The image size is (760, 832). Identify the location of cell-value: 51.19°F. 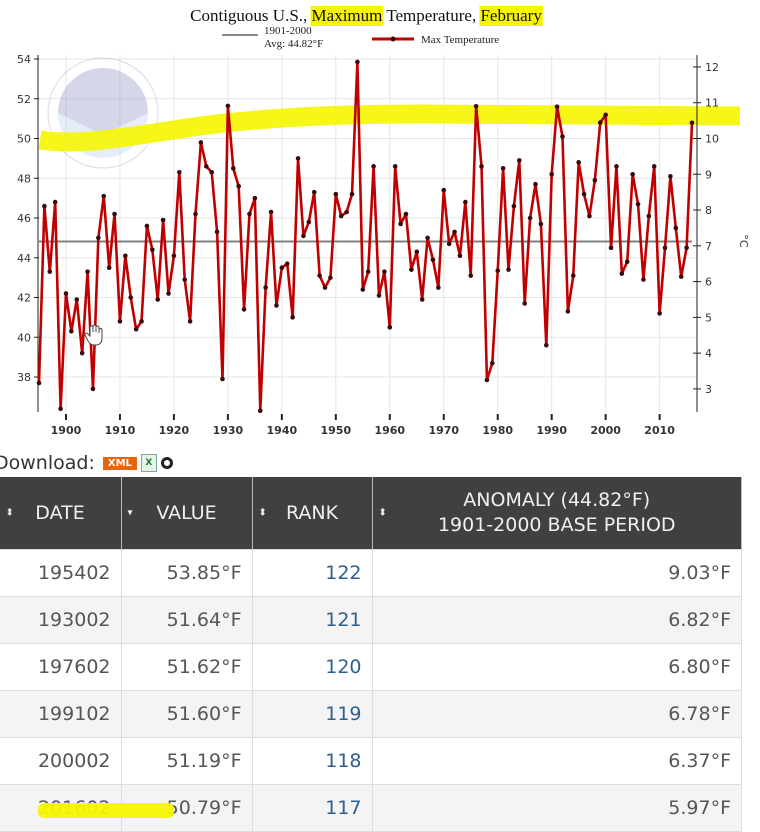
(186, 761).